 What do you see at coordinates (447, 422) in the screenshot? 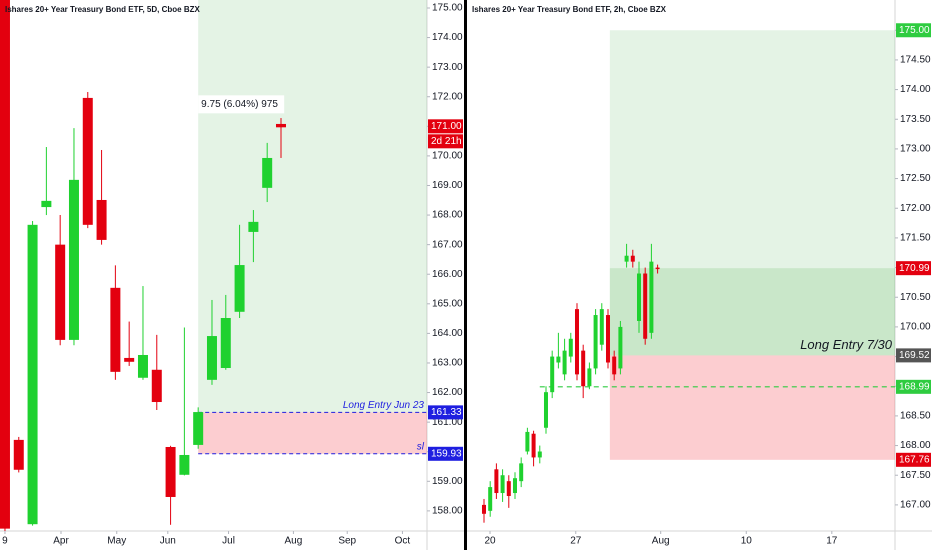
I see `y-tick-label: 161.00` at bounding box center [447, 422].